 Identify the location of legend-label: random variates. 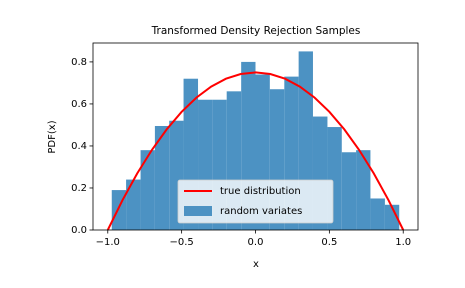
(261, 211).